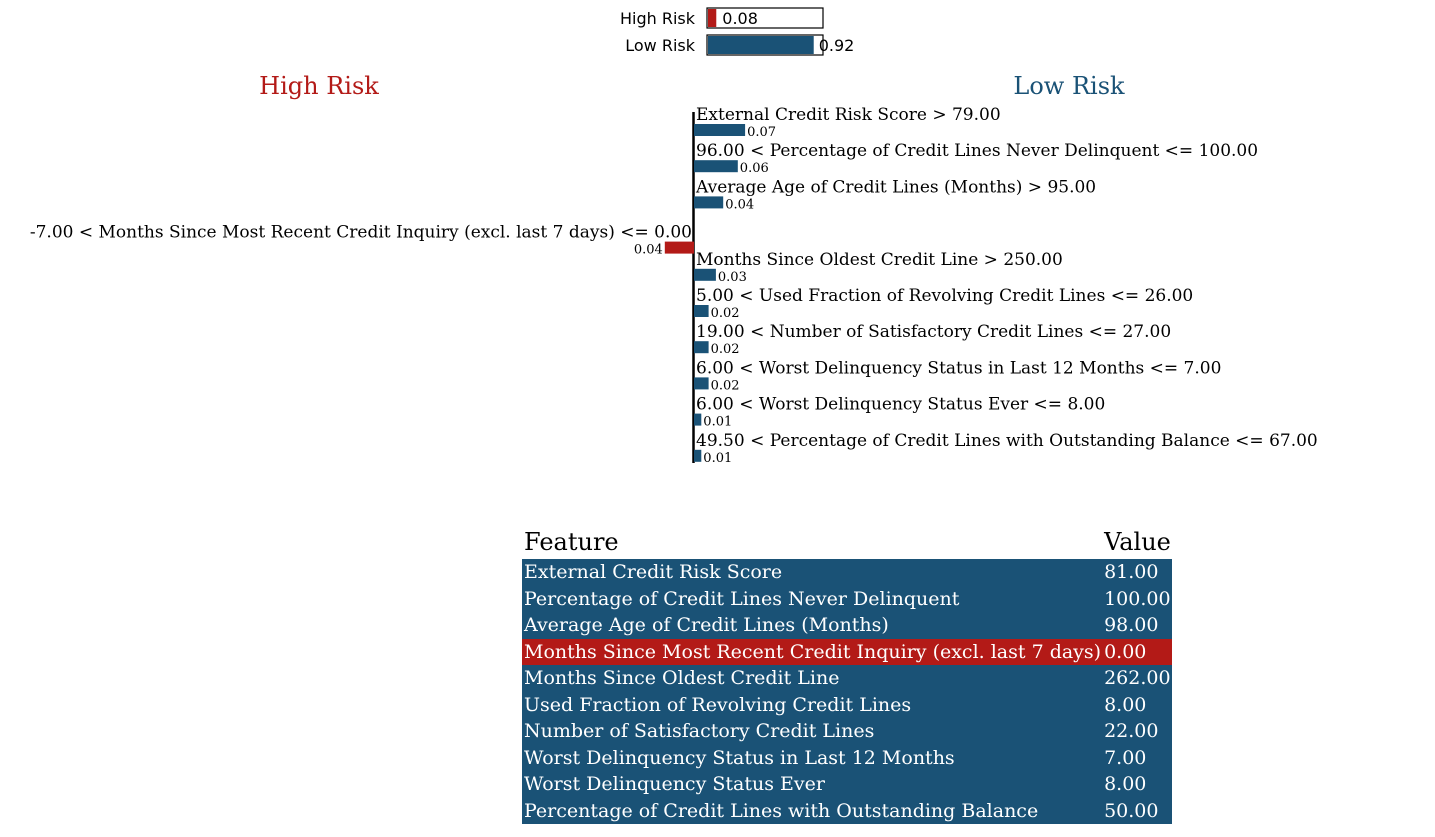 The height and width of the screenshot is (837, 1435). Describe the element at coordinates (837, 45) in the screenshot. I see `proba-value: 0.92` at that location.